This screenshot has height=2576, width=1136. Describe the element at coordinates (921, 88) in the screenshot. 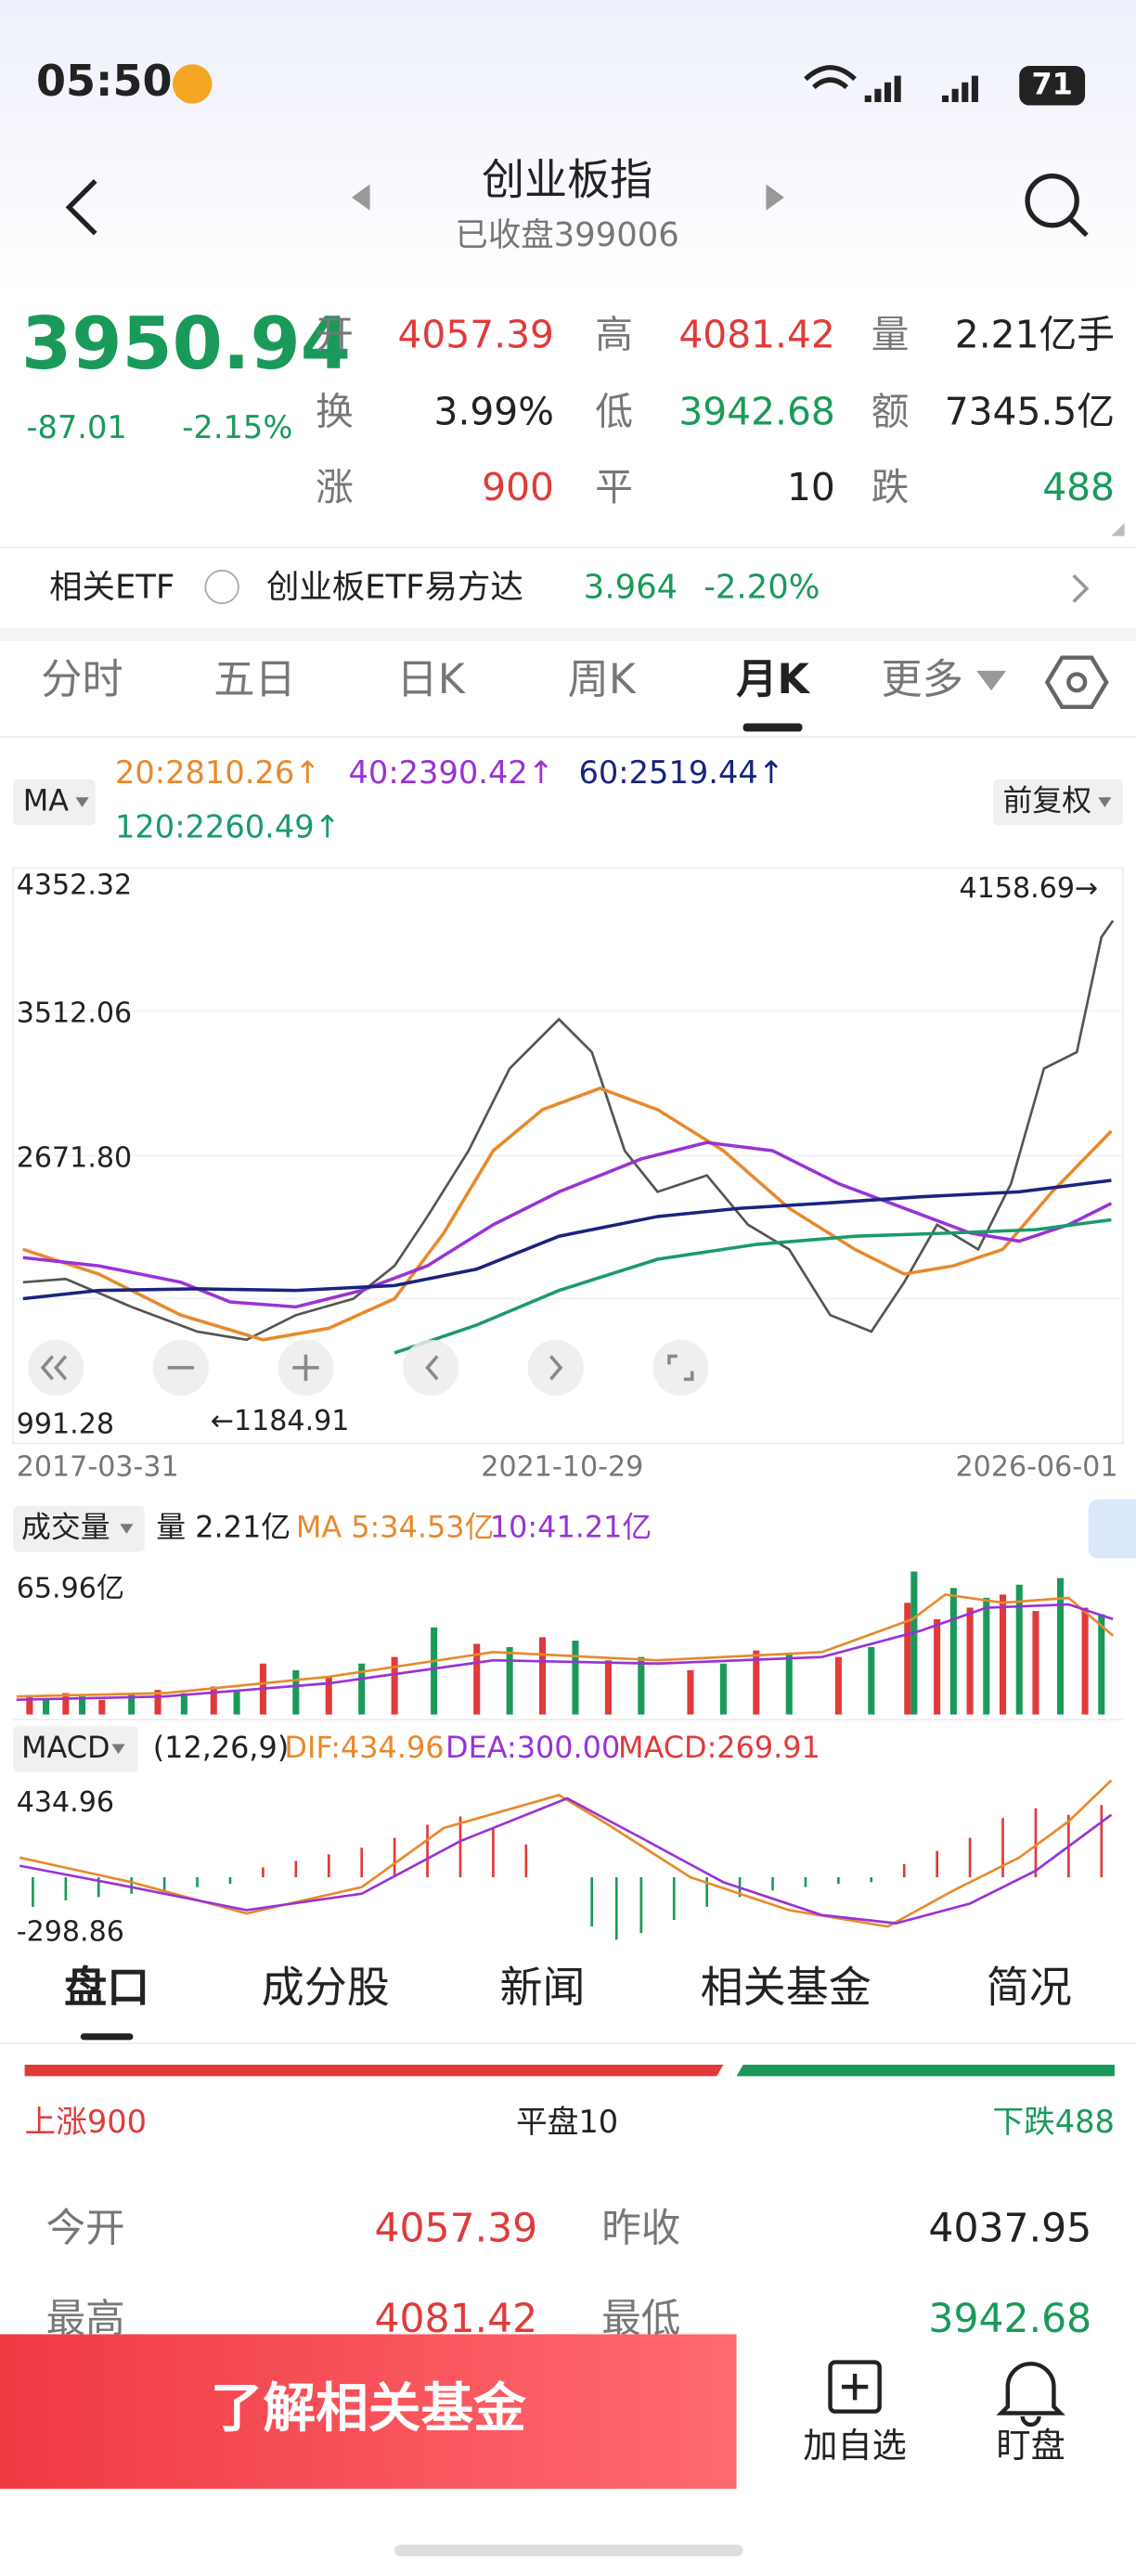

I see `signal-icon` at that location.